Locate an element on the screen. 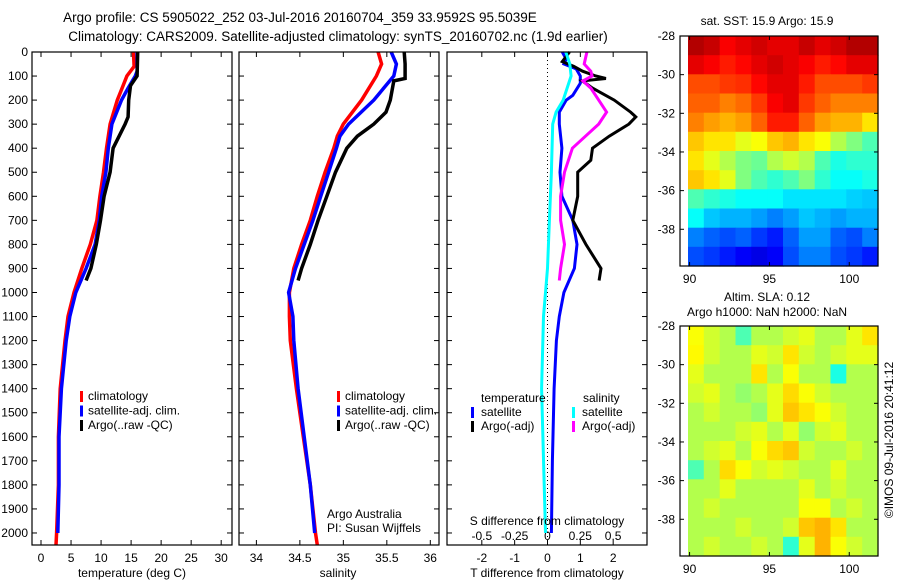 Image resolution: width=900 pixels, height=580 pixels. y-tick-label: -32 is located at coordinates (667, 403).